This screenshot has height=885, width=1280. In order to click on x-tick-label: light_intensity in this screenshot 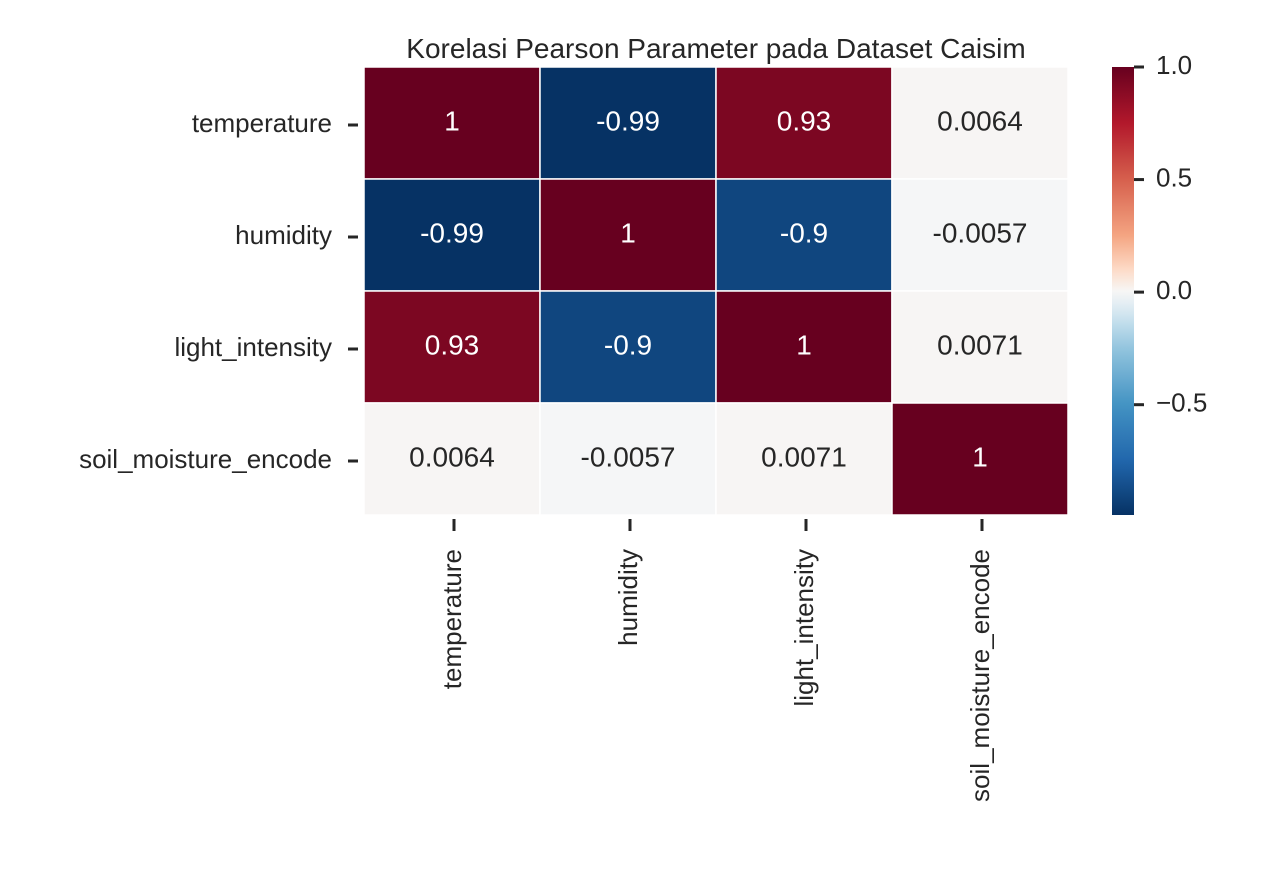, I will do `click(804, 628)`.